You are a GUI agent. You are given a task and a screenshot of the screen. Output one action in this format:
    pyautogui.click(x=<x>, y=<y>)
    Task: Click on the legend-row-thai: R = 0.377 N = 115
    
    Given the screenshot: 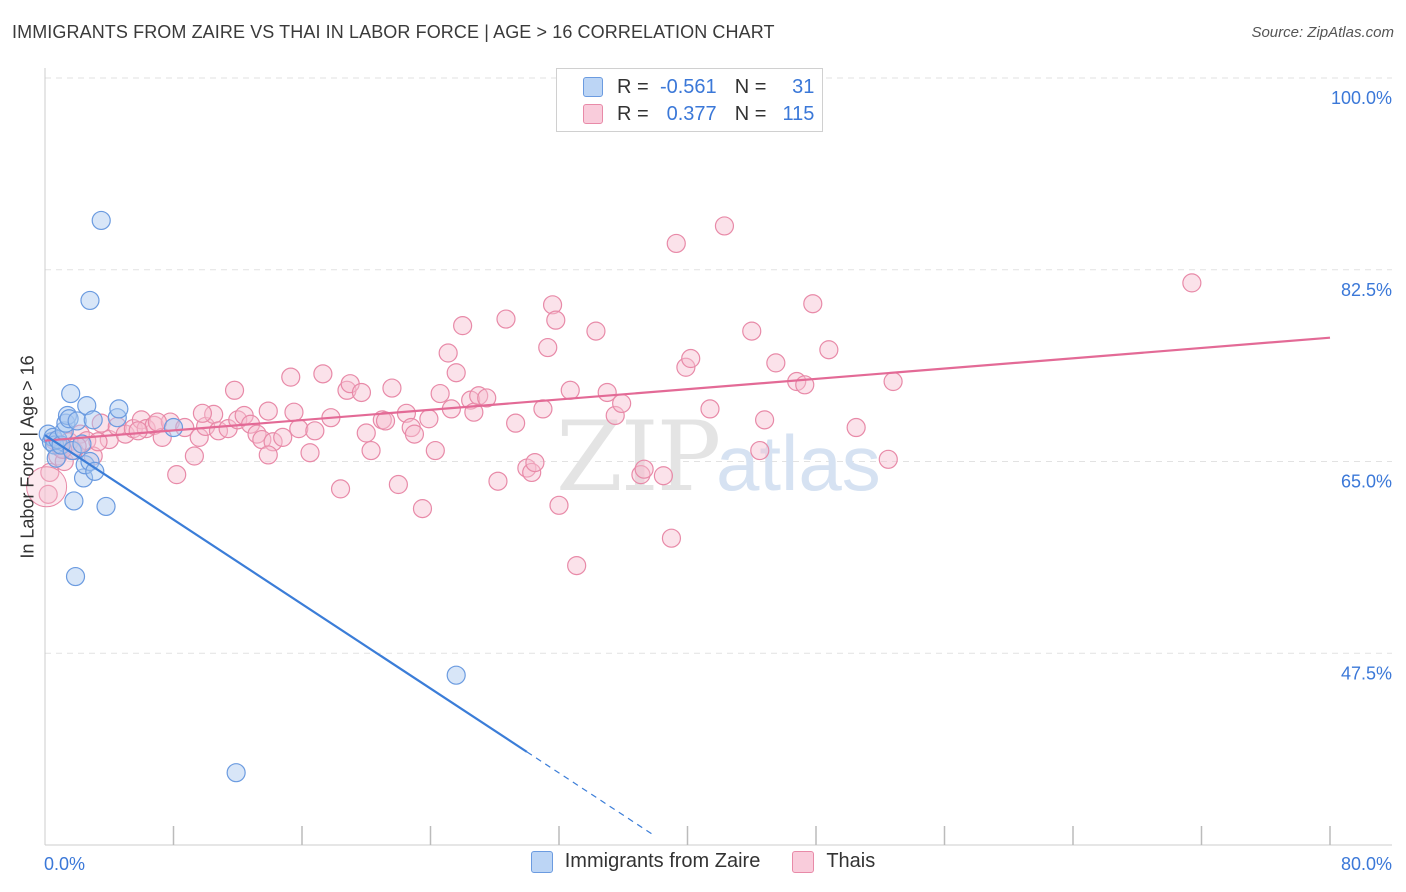 What is the action you would take?
    pyautogui.click(x=698, y=114)
    